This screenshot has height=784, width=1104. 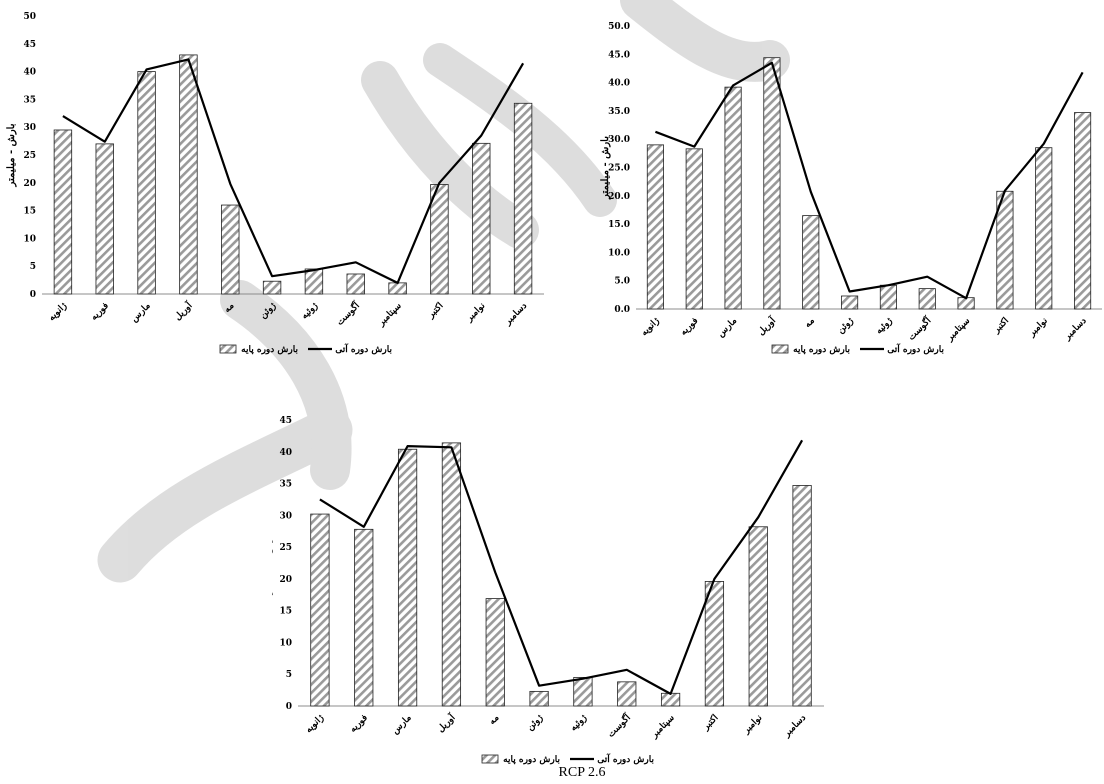 I want to click on y-tick-label: 50.0, so click(x=619, y=27).